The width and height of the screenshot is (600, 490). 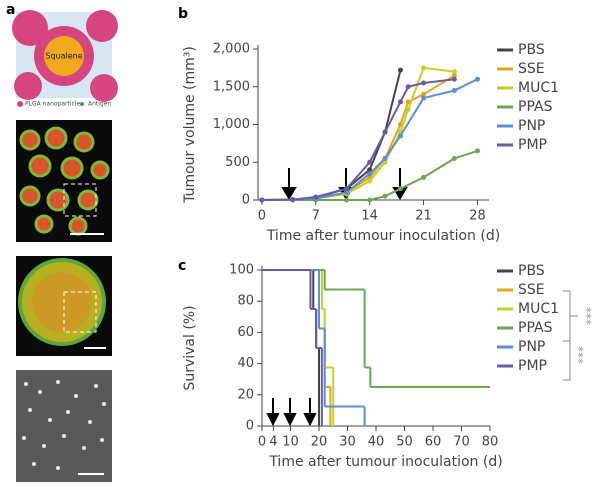 I want to click on illustration: Squalene PLGA nanoparticle Antigen, so click(x=65, y=59).